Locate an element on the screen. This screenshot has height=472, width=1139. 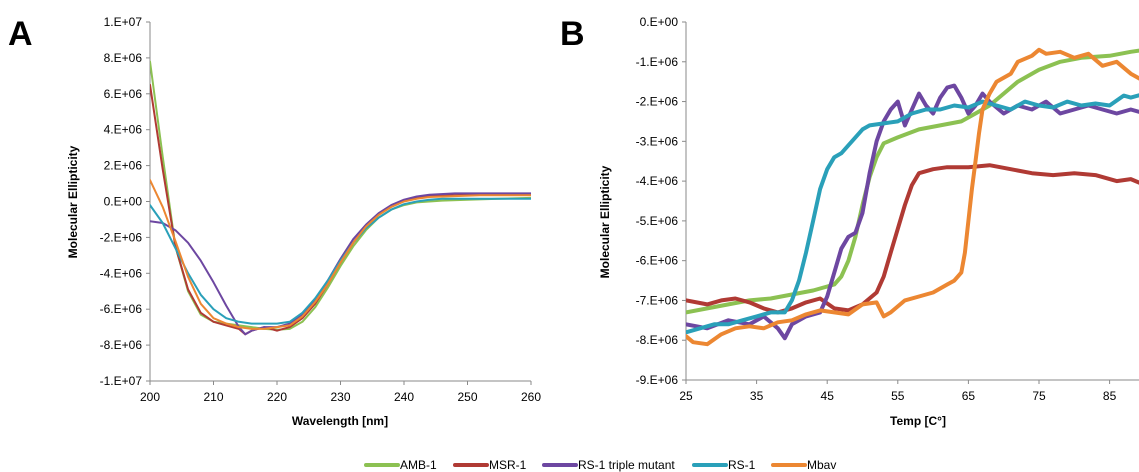
panel-label-b: B is located at coordinates (572, 34).